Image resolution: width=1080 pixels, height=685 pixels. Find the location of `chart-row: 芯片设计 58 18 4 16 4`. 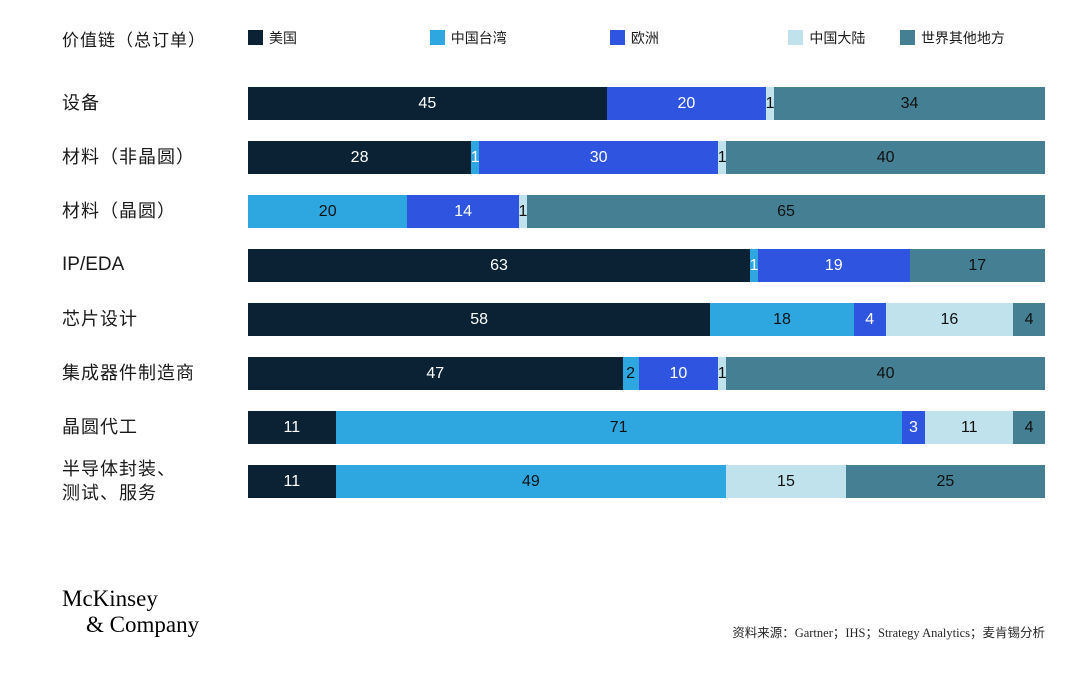

chart-row: 芯片设计 58 18 4 16 4 is located at coordinates (553, 319).